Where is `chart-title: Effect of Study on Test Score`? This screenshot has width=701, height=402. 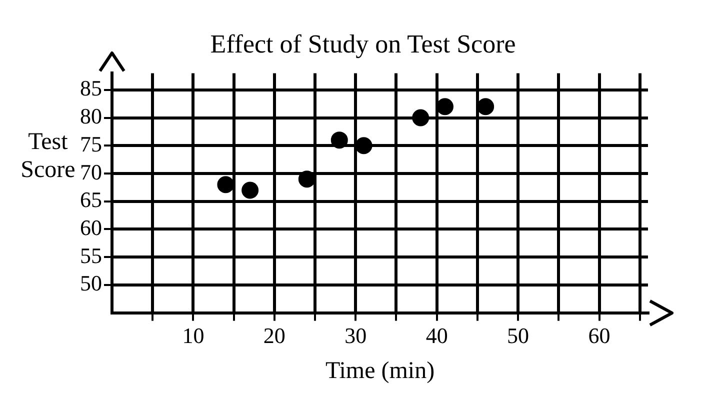 chart-title: Effect of Study on Test Score is located at coordinates (363, 43).